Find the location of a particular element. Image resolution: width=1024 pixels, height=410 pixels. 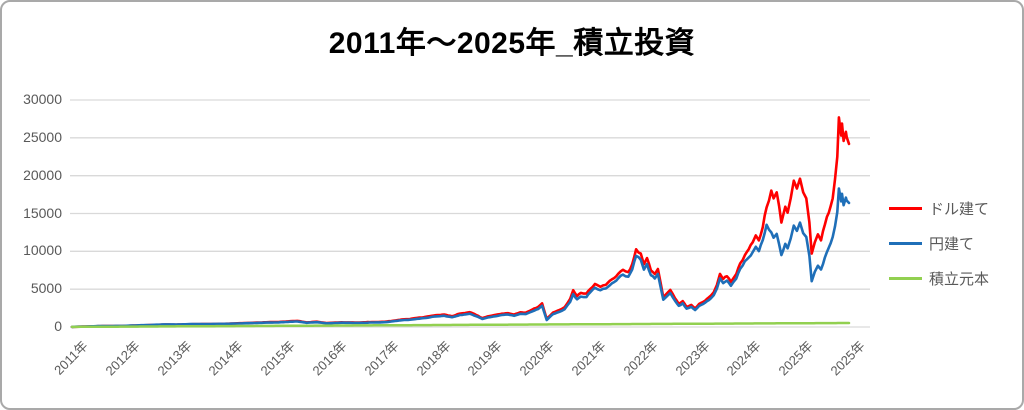

legend: ドル建て円建て積立元本 is located at coordinates (939, 248).